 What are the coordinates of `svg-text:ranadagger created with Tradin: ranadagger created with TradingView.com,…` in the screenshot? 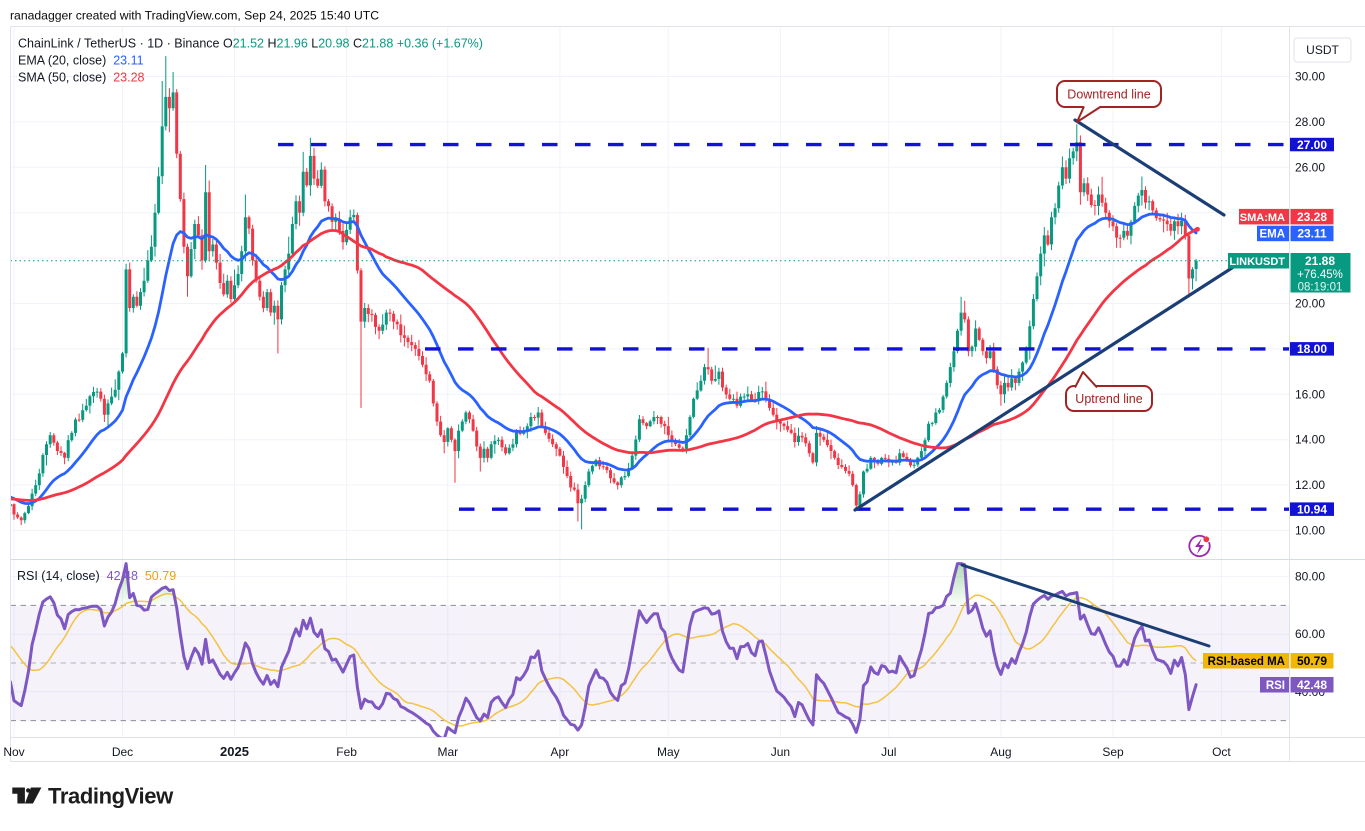 It's located at (194, 16).